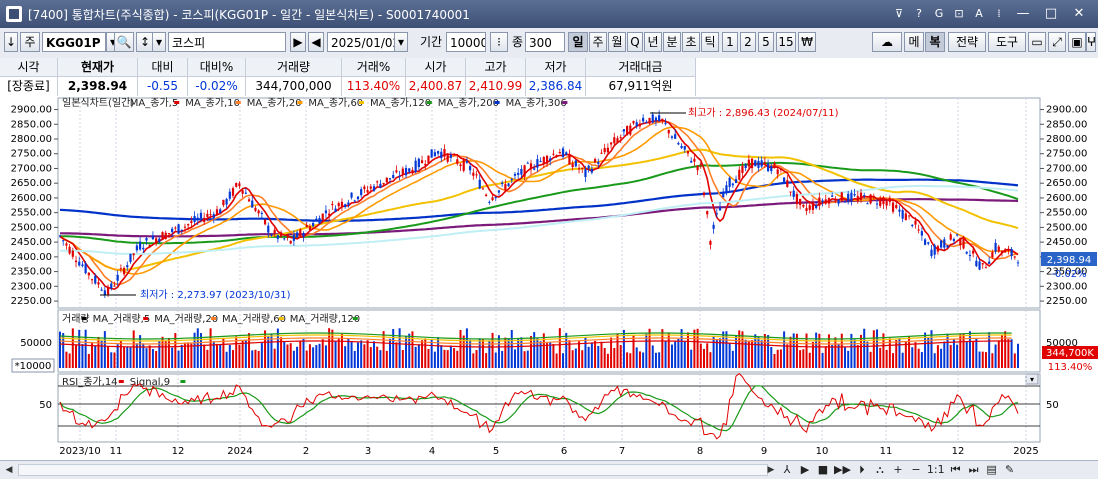 The image size is (1098, 479). I want to click on down-arrow-button: ↓, so click(11, 42).